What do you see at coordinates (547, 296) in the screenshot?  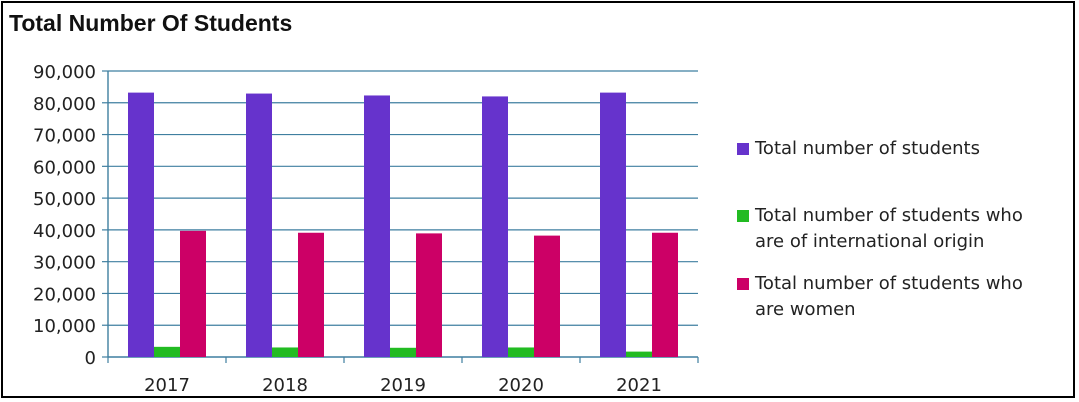 I see `bar-women-2020` at bounding box center [547, 296].